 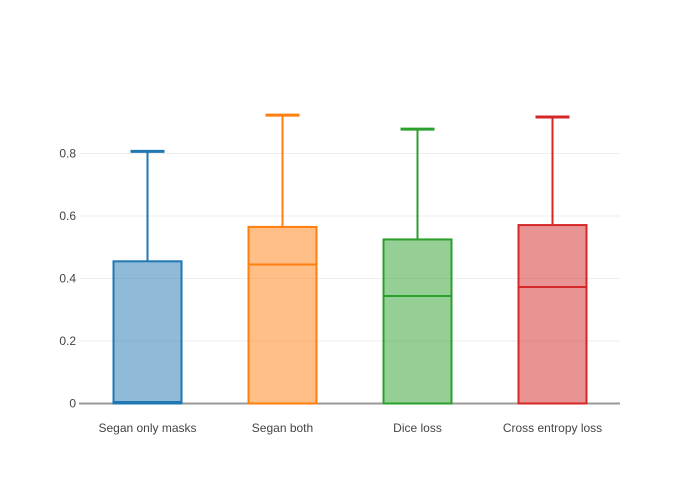 I want to click on box-dice-loss, so click(x=417, y=266).